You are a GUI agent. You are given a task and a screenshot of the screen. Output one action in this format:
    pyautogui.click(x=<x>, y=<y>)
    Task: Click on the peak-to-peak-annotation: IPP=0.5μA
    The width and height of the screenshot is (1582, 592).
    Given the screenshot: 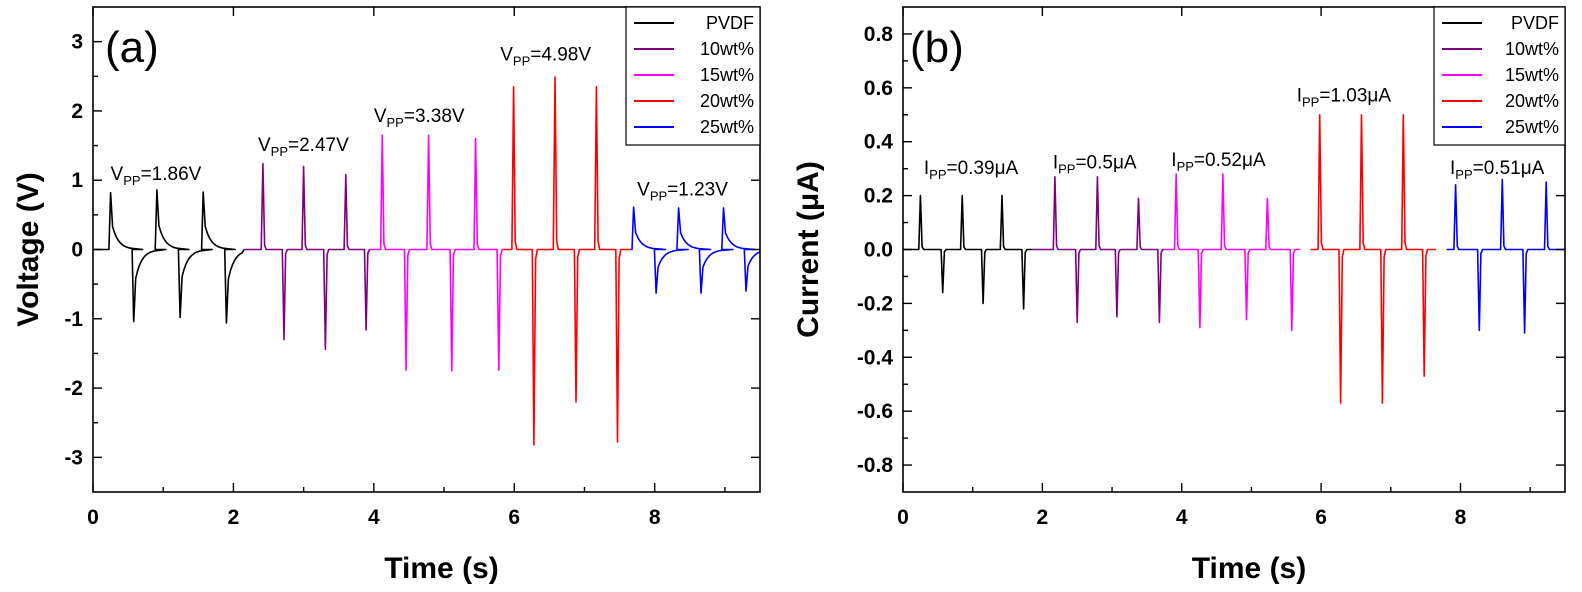 What is the action you would take?
    pyautogui.click(x=1095, y=165)
    